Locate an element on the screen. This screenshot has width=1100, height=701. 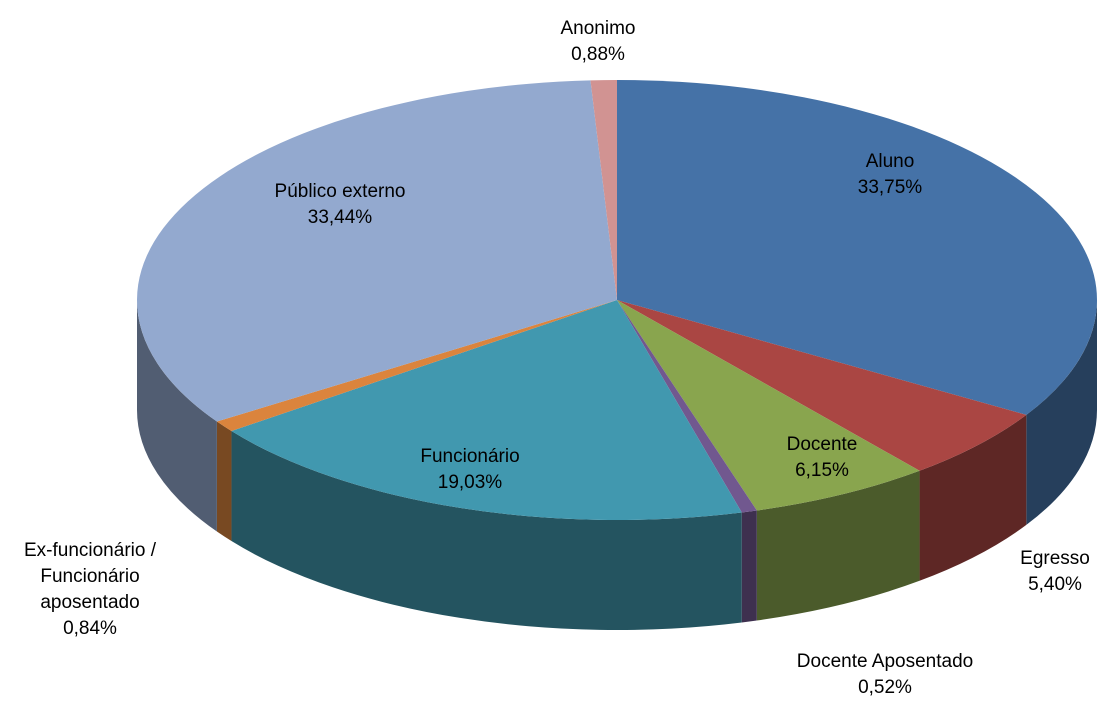
slice-label: Aluno 33,75% is located at coordinates (890, 175).